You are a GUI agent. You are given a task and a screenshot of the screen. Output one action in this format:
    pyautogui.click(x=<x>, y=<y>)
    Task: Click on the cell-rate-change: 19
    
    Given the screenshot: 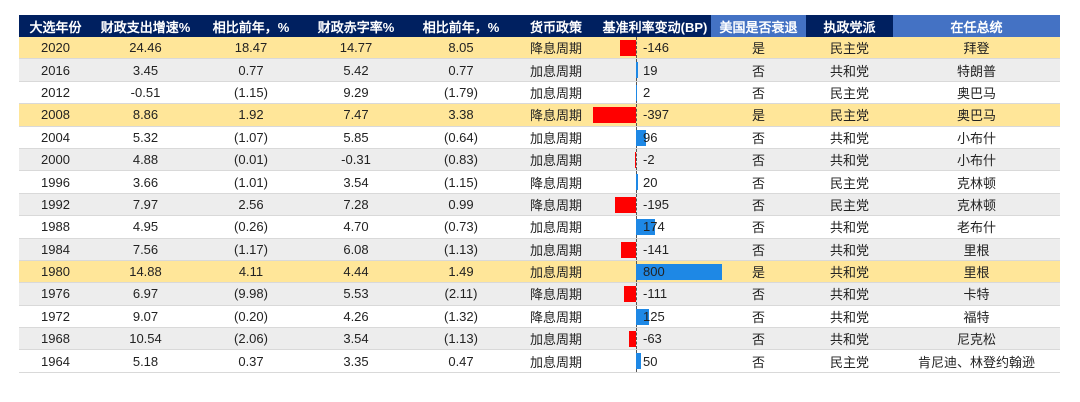 What is the action you would take?
    pyautogui.click(x=655, y=70)
    